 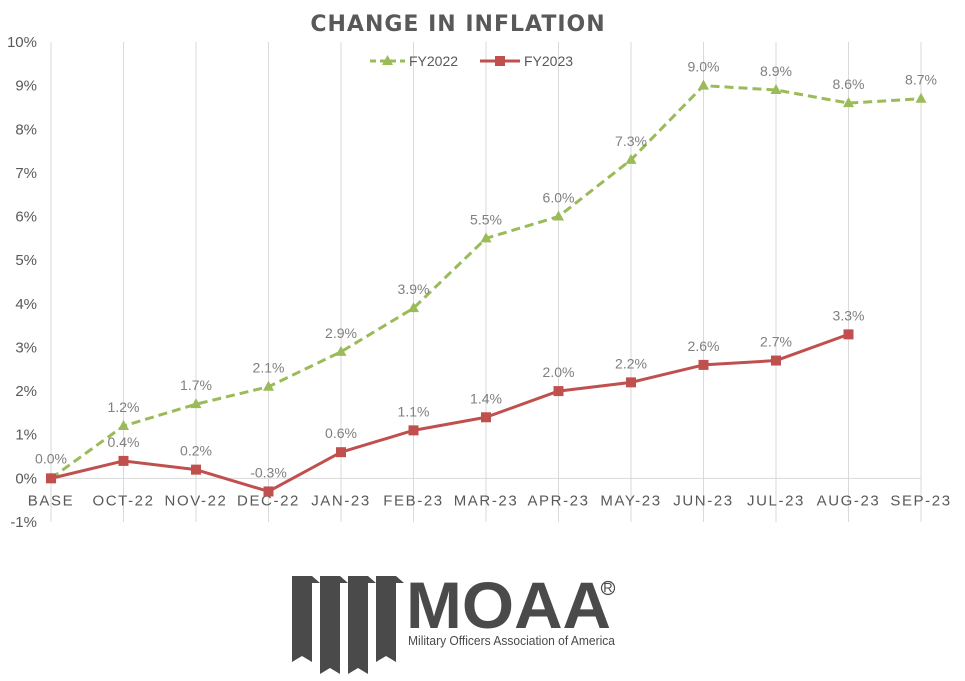 I want to click on x-tick-label: MAR-23, so click(x=486, y=500).